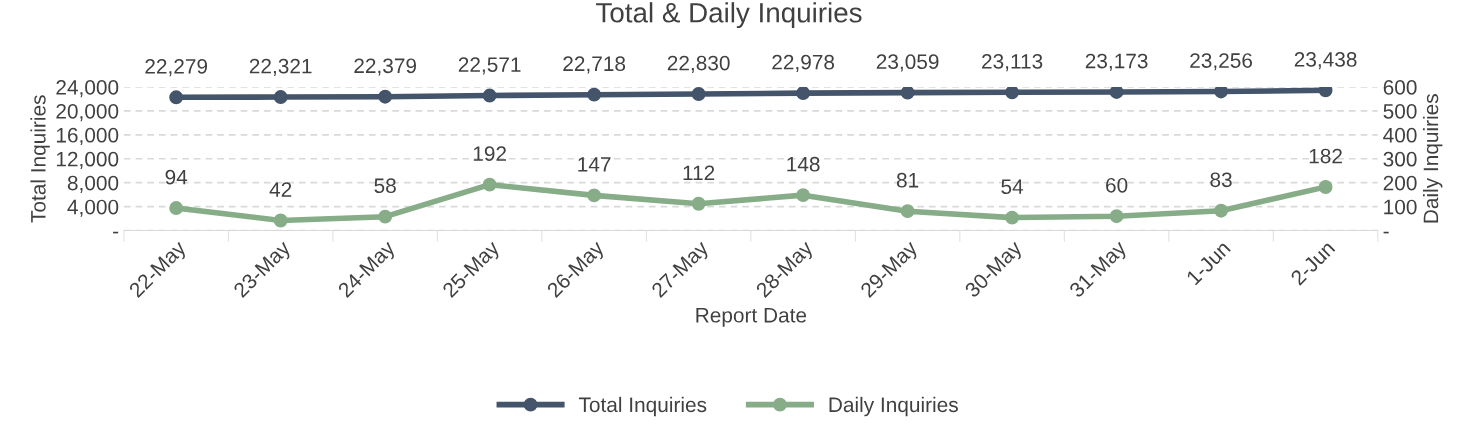 The image size is (1458, 435). Describe the element at coordinates (280, 67) in the screenshot. I see `data-label: 22,321` at that location.